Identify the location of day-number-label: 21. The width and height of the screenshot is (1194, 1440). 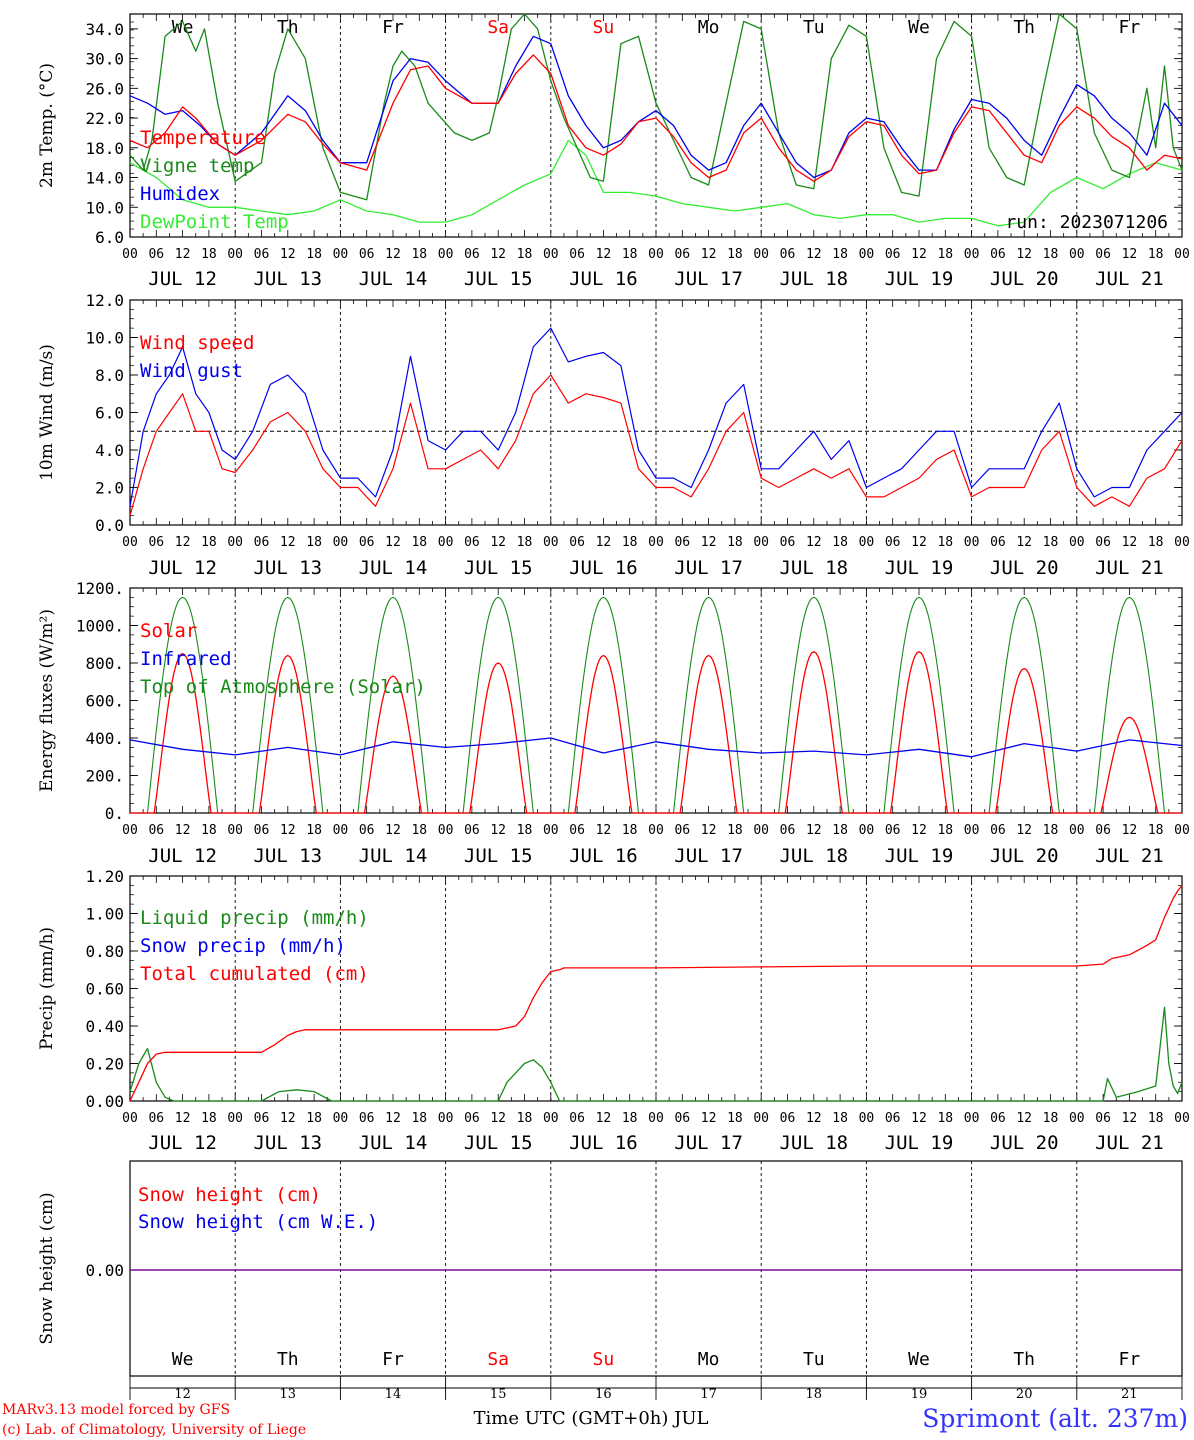
(1129, 1394).